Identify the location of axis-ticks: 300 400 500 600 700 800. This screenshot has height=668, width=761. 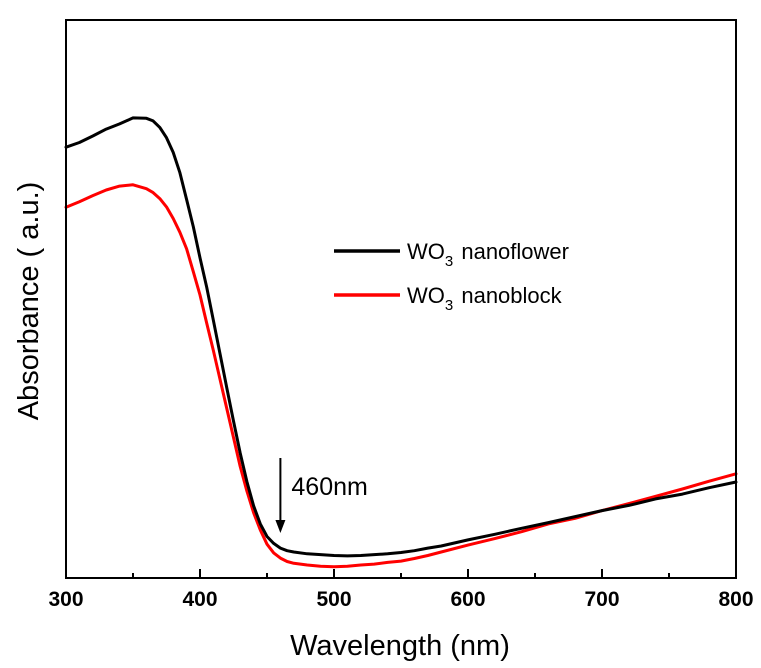
(401, 590).